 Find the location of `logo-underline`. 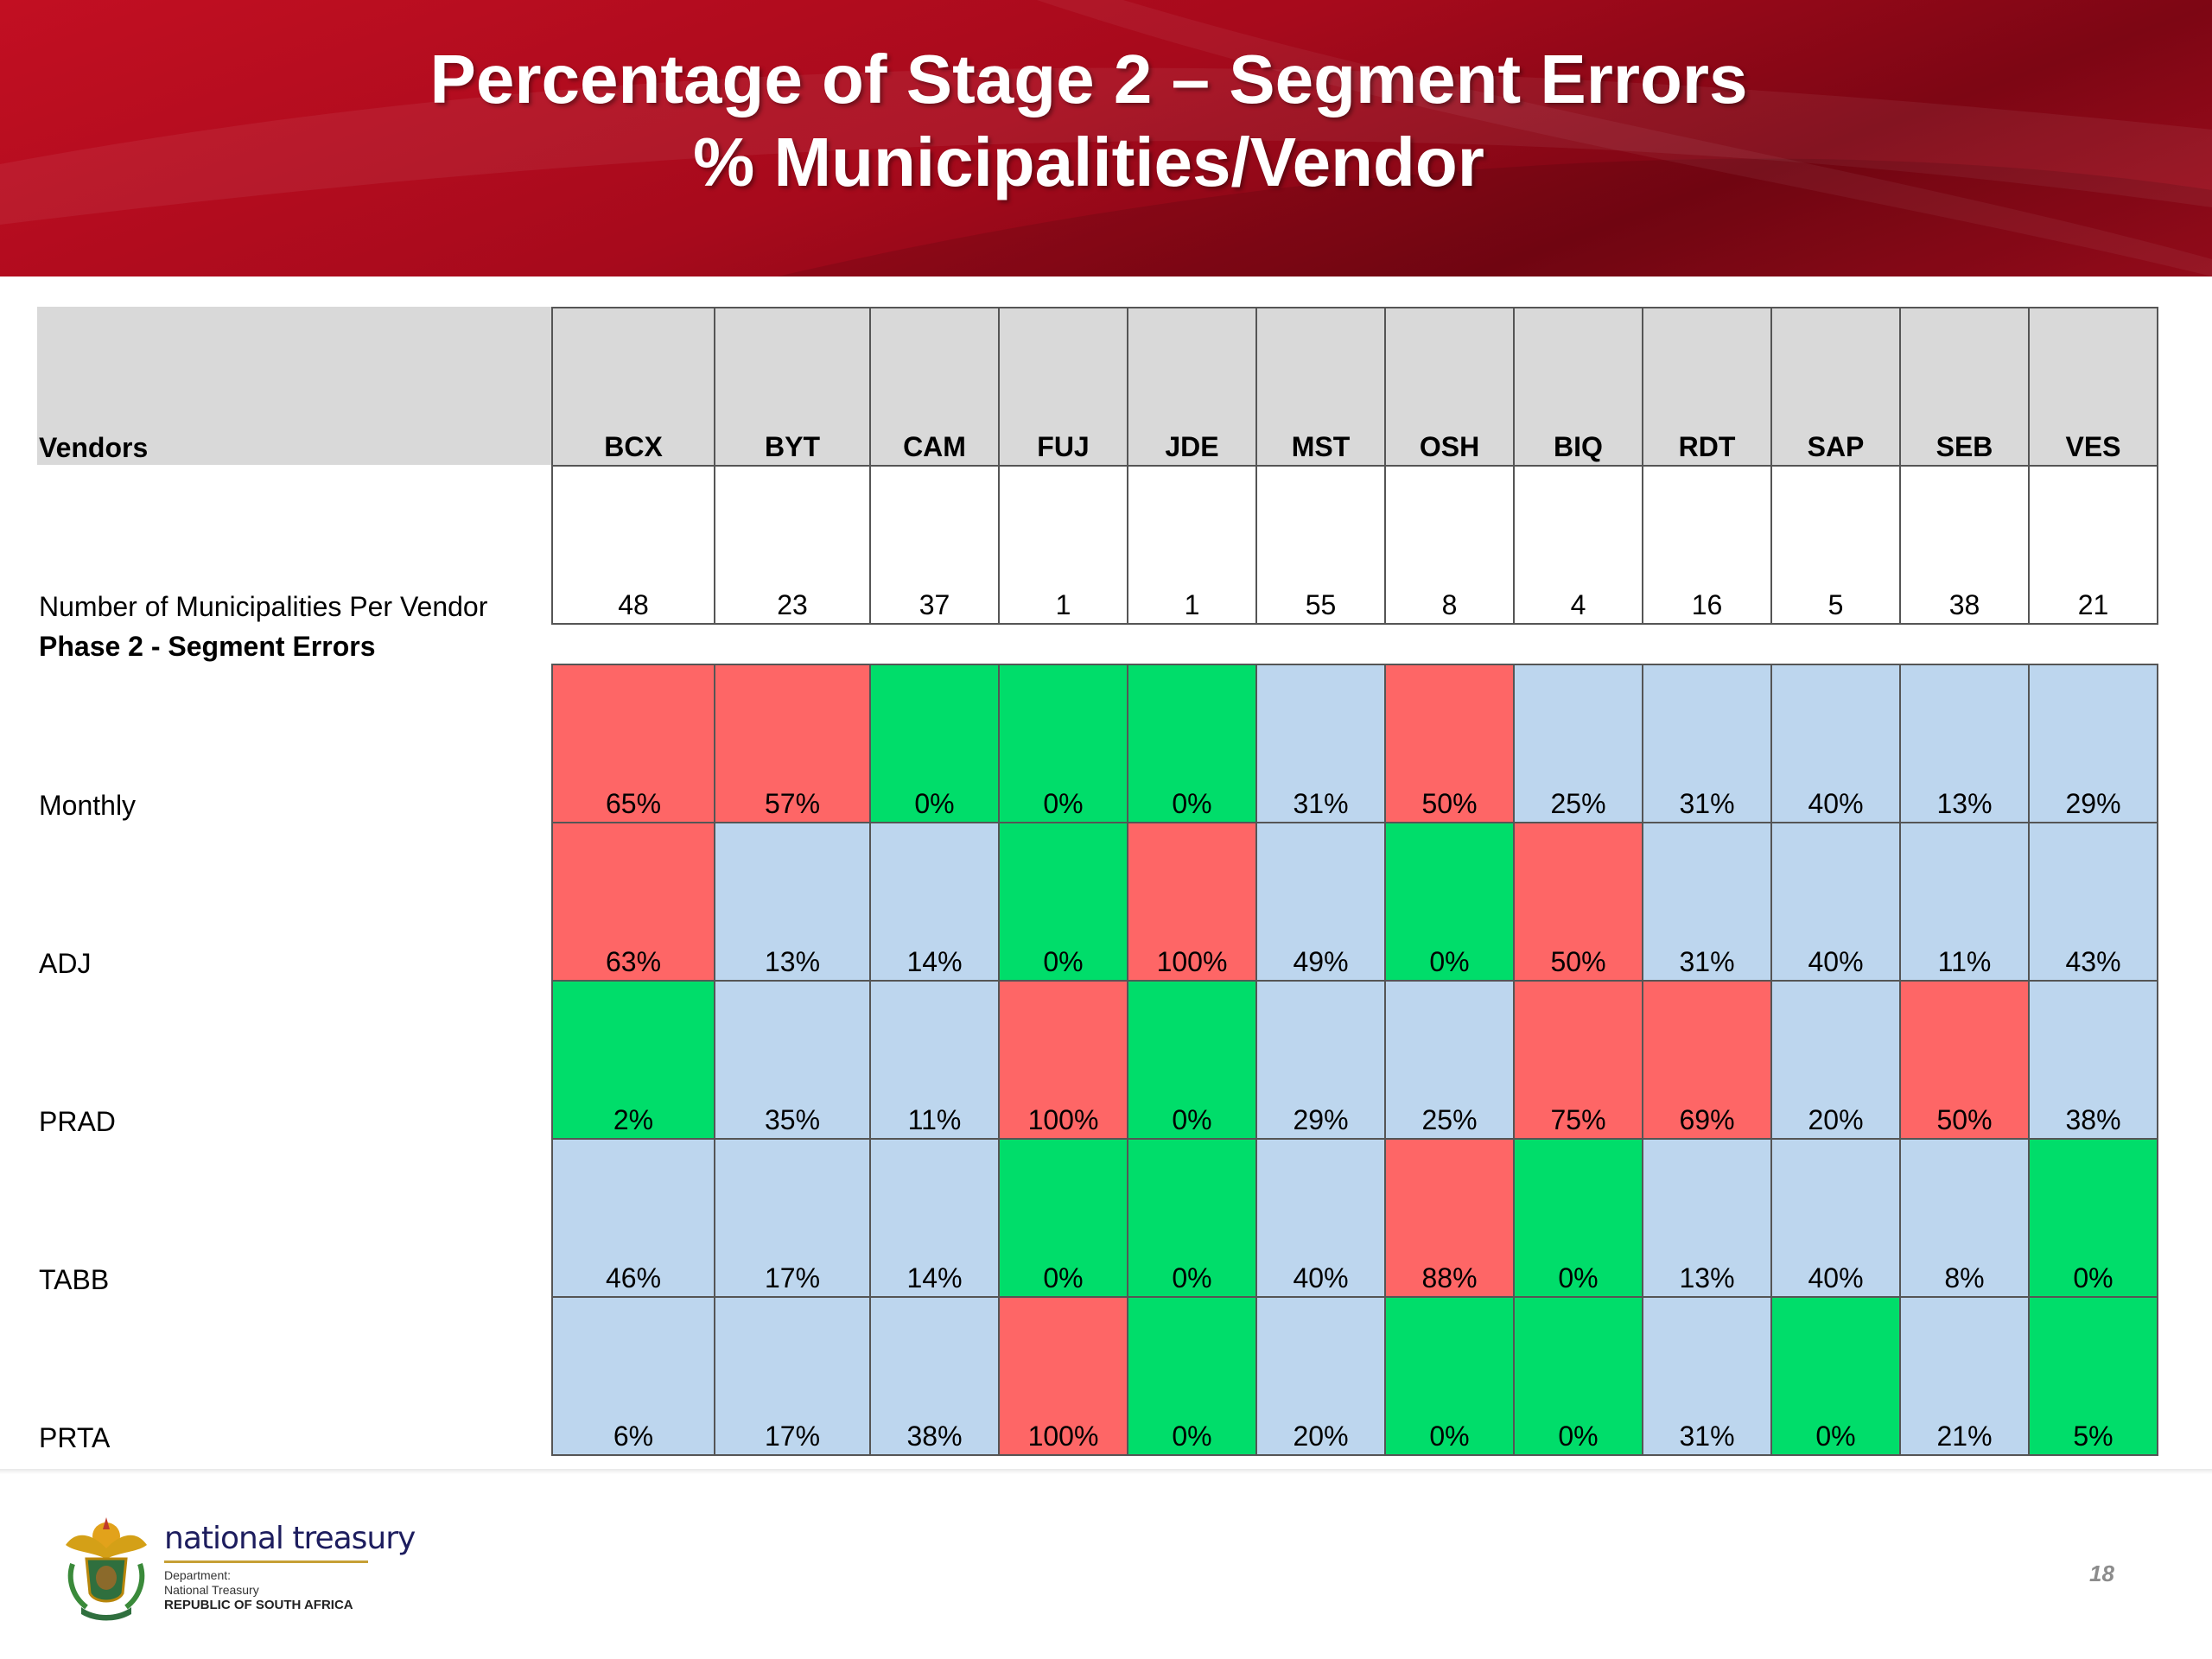

logo-underline is located at coordinates (266, 1561).